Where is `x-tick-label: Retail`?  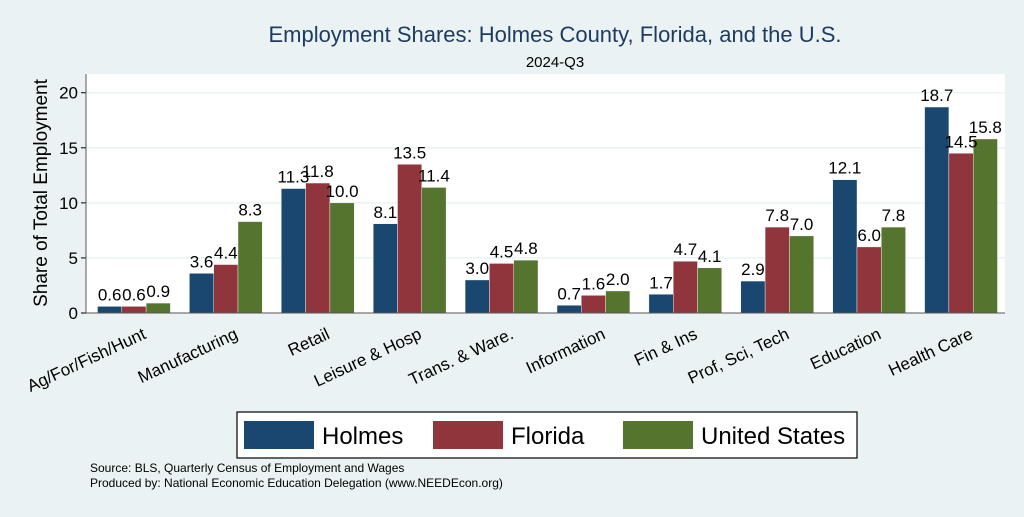 x-tick-label: Retail is located at coordinates (308, 342).